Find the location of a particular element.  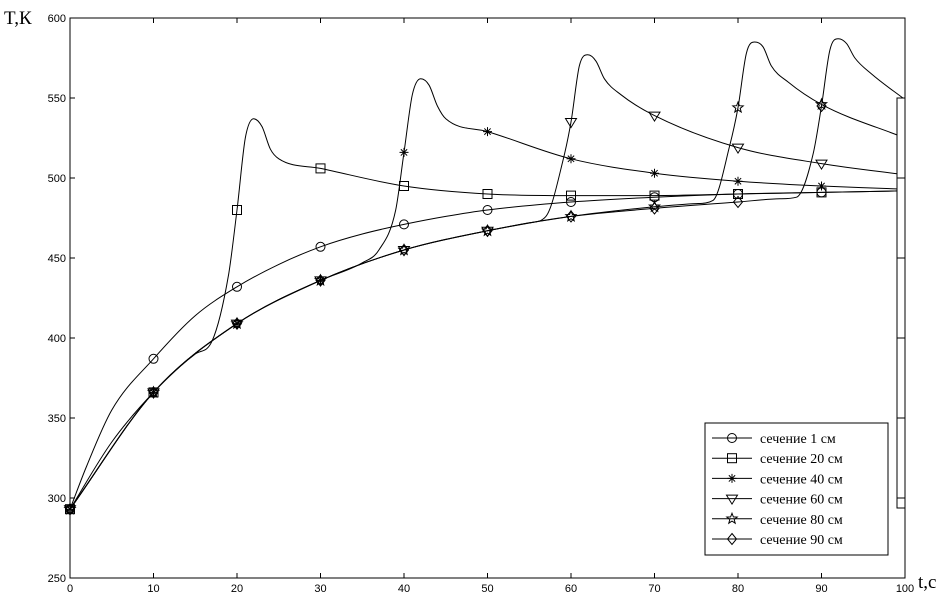

y-axis-title: T,К is located at coordinates (18, 18).